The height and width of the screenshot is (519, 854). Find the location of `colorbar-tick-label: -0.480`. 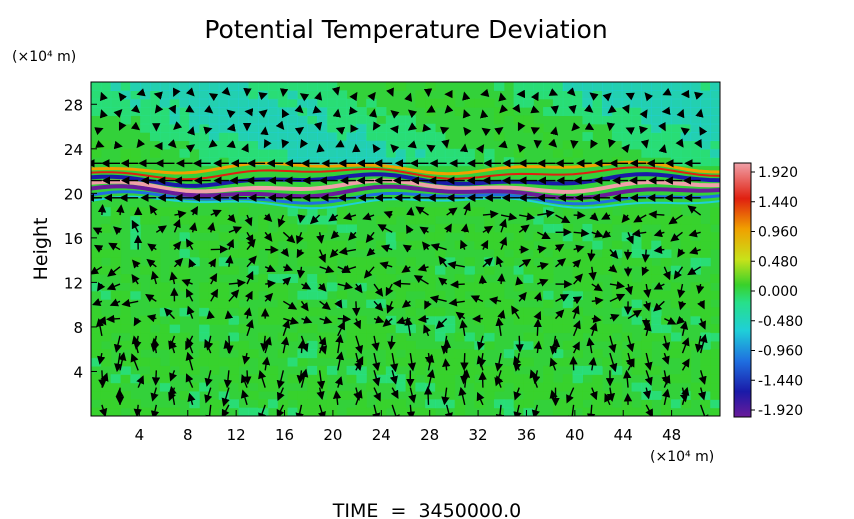

colorbar-tick-label: -0.480 is located at coordinates (780, 322).